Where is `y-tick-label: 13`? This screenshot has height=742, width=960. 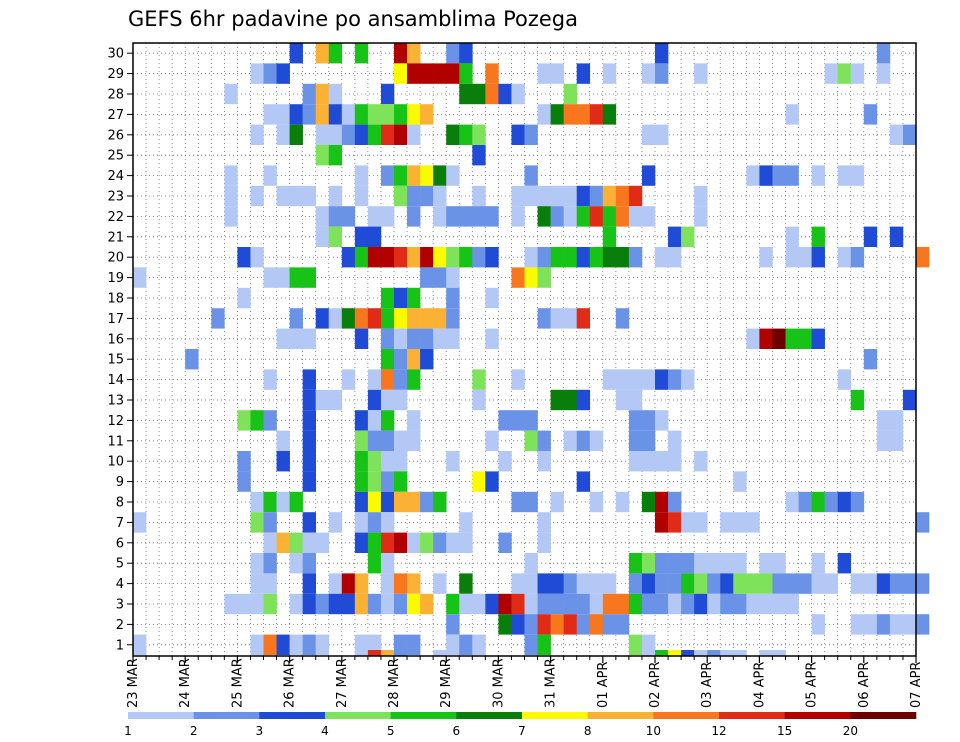 y-tick-label: 13 is located at coordinates (115, 401).